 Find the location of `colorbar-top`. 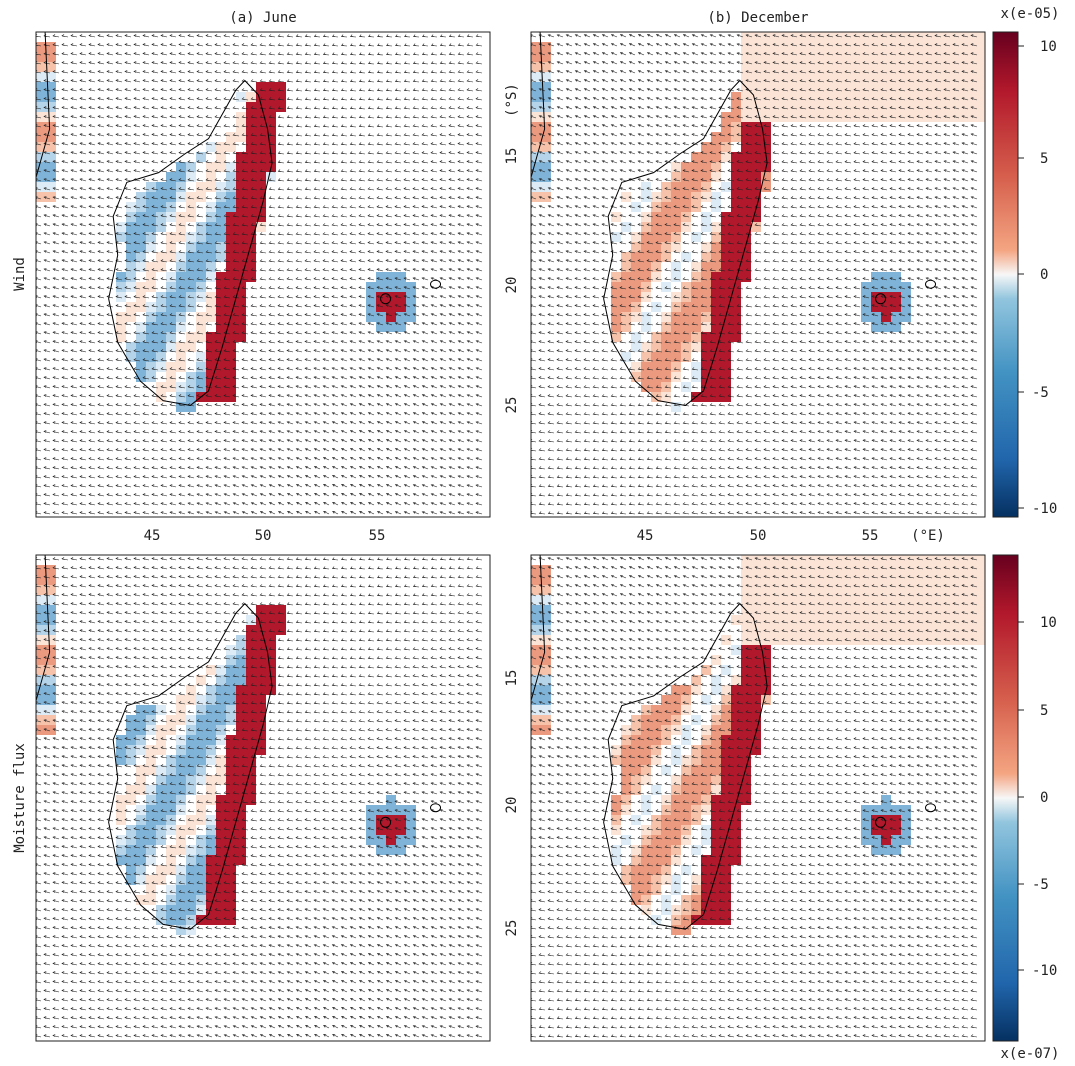

colorbar-top is located at coordinates (1005, 274).